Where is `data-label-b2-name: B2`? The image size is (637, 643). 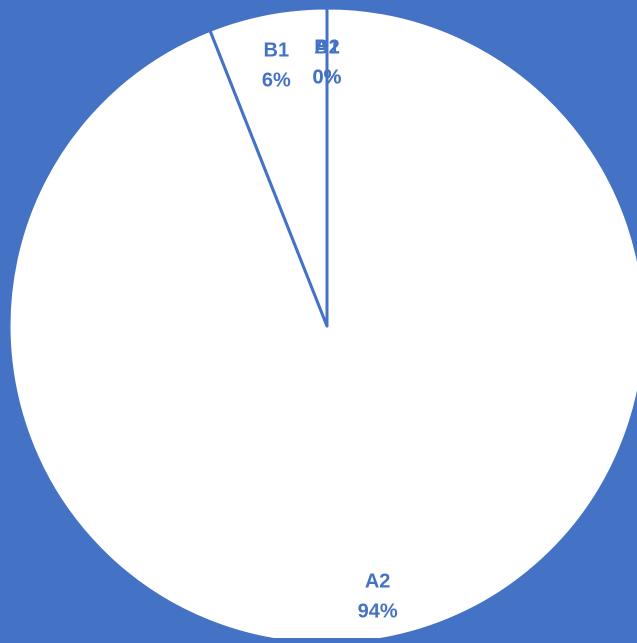 data-label-b2-name: B2 is located at coordinates (327, 47).